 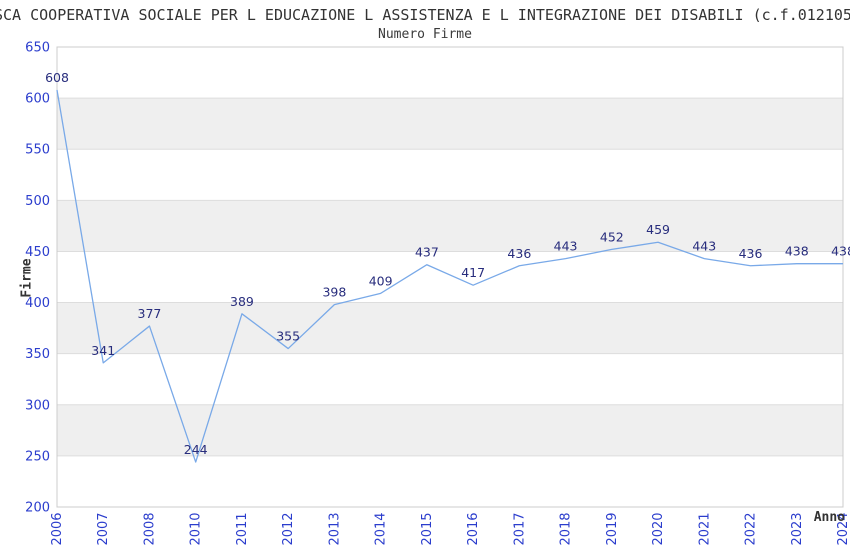 What do you see at coordinates (427, 528) in the screenshot?
I see `svg-text: 2015` at bounding box center [427, 528].